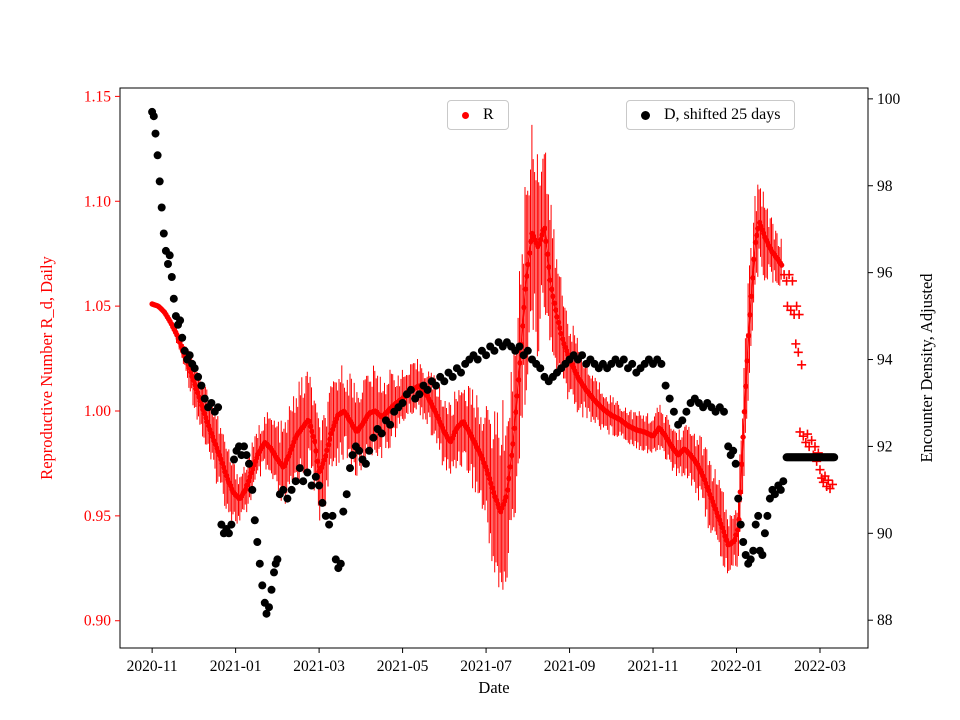 This screenshot has width=960, height=720. What do you see at coordinates (319, 666) in the screenshot?
I see `x-tick-label: 2021-03` at bounding box center [319, 666].